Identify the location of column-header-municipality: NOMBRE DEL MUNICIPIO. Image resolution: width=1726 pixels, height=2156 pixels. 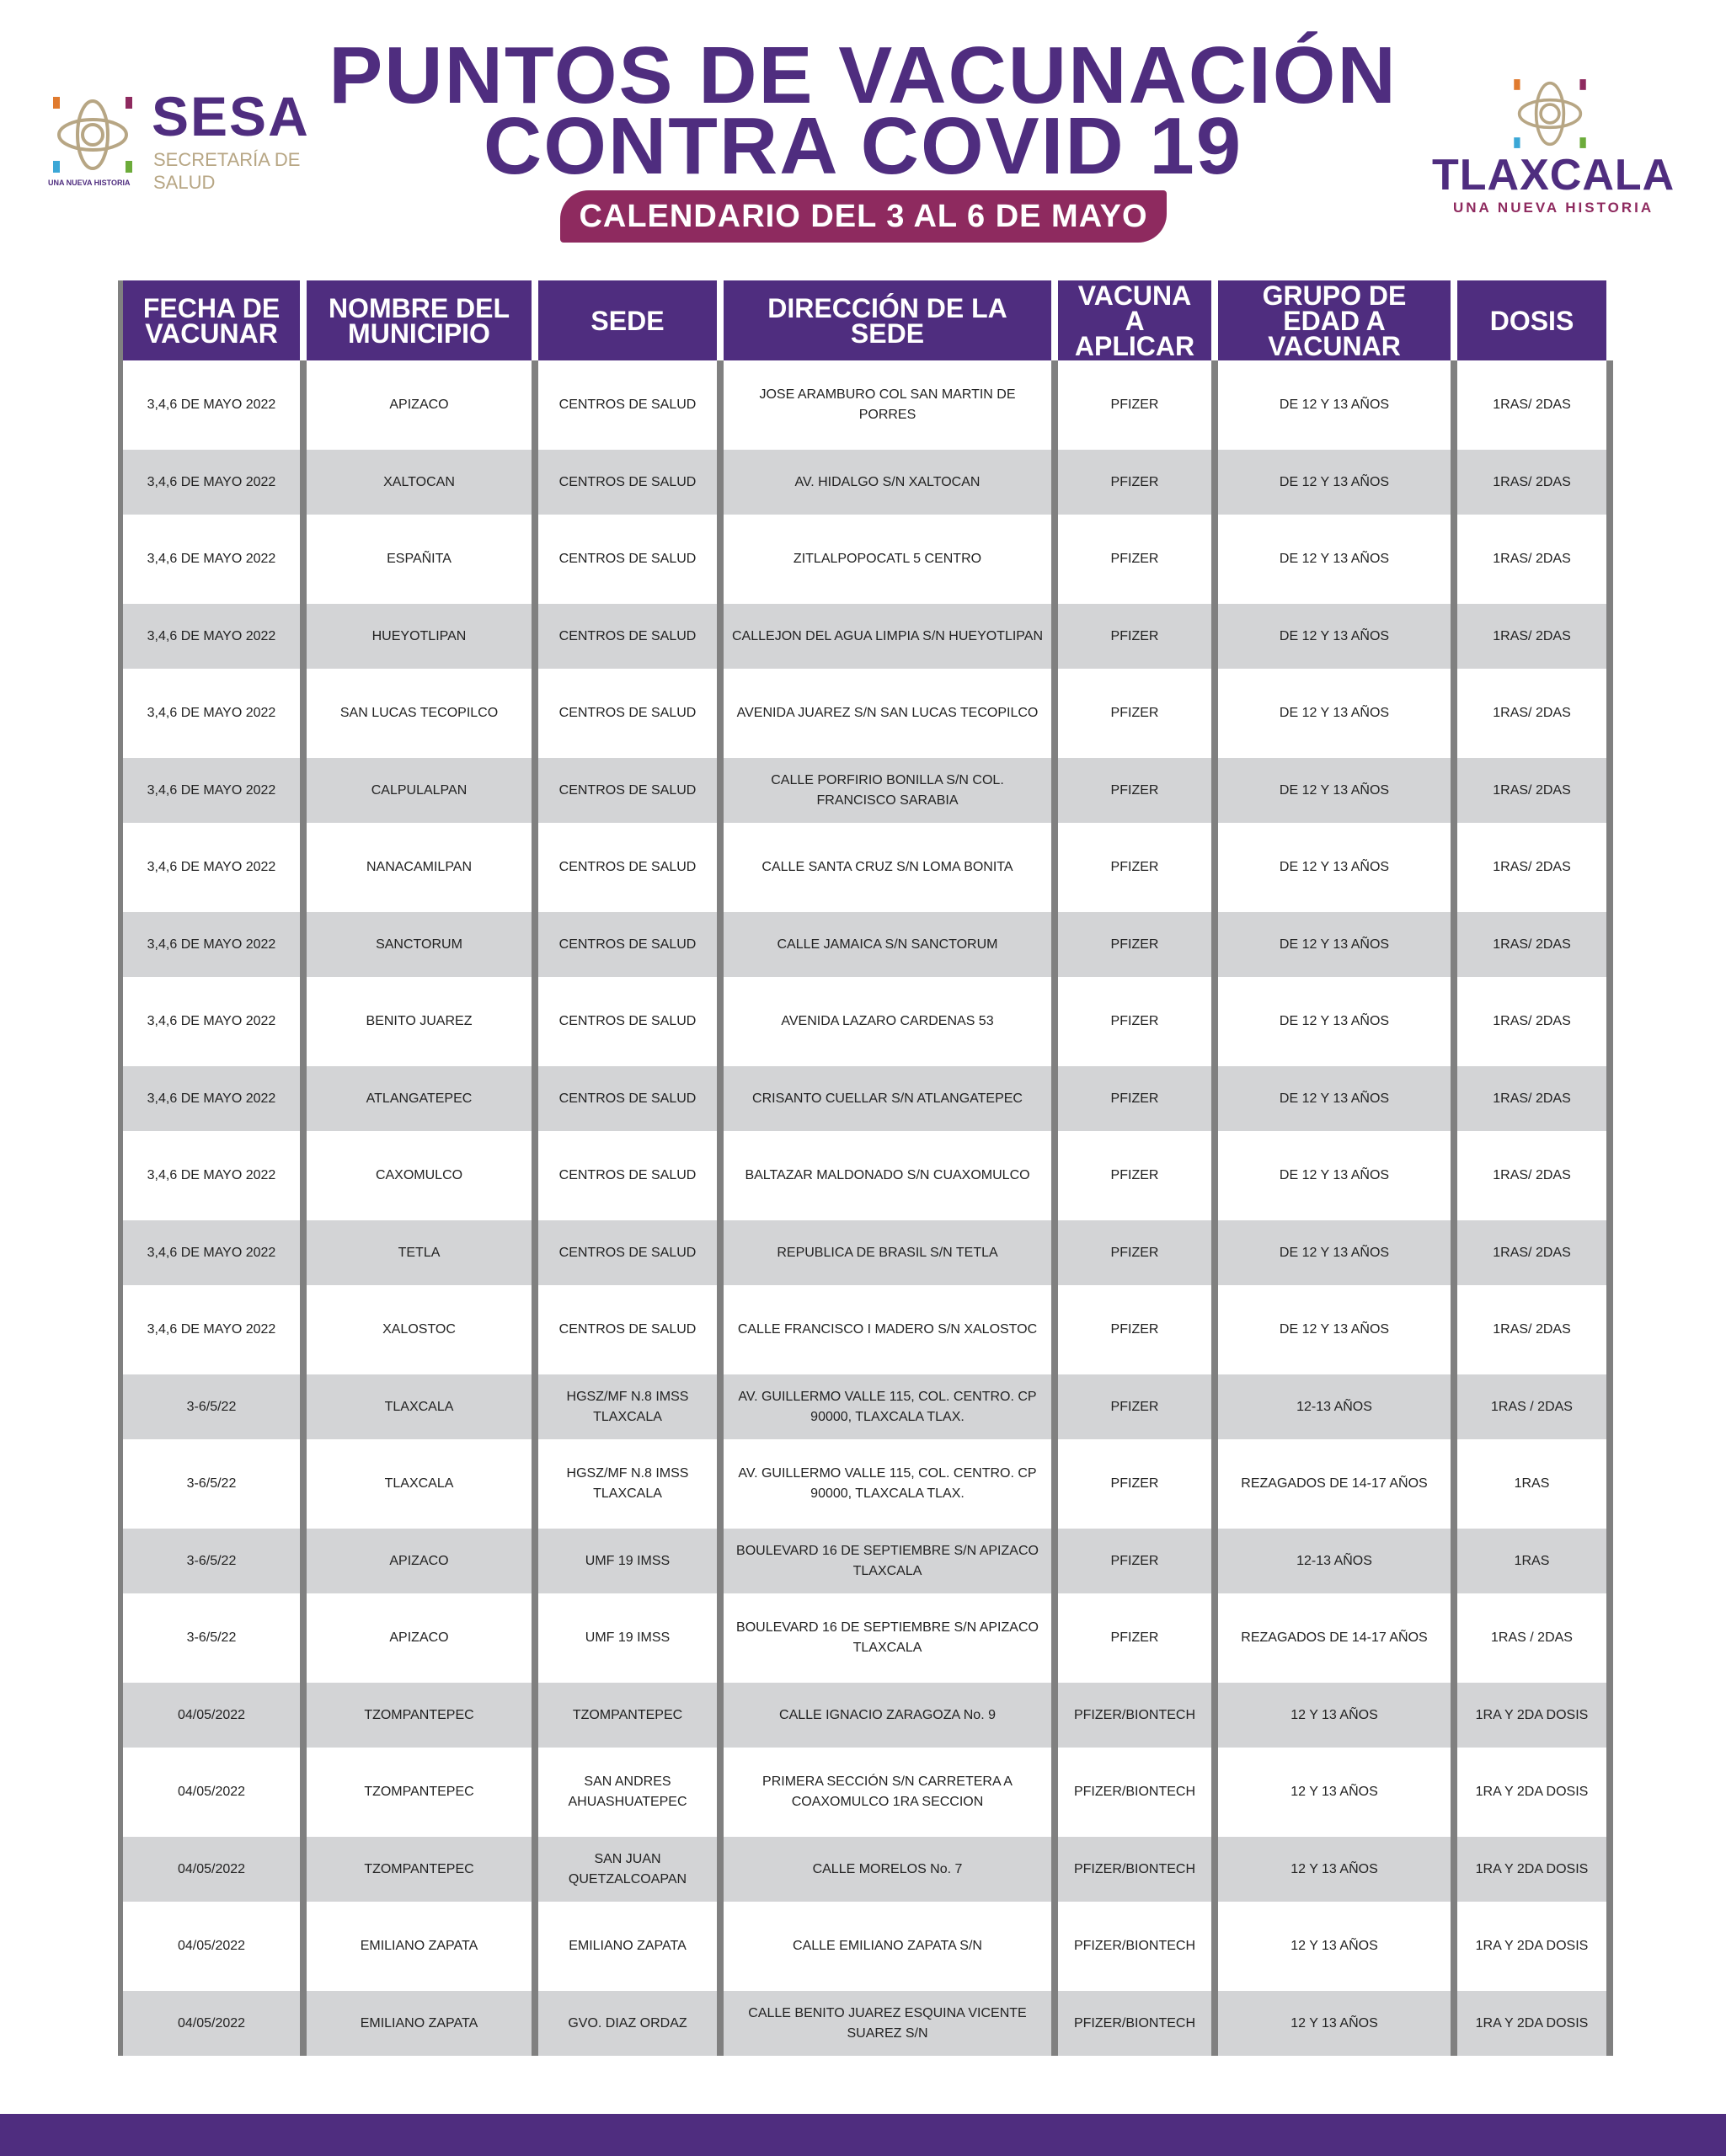
(422, 320).